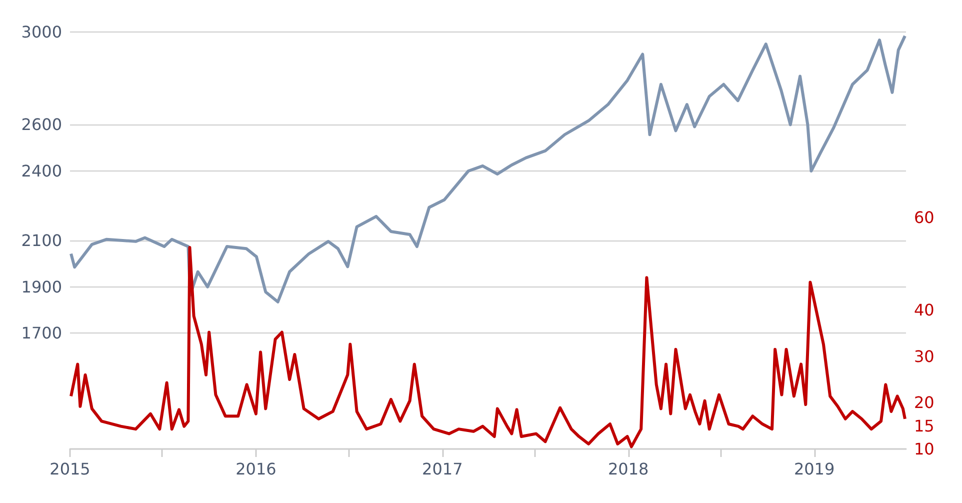 The height and width of the screenshot is (503, 962). I want to click on y-tick-label: 1700, so click(41, 333).